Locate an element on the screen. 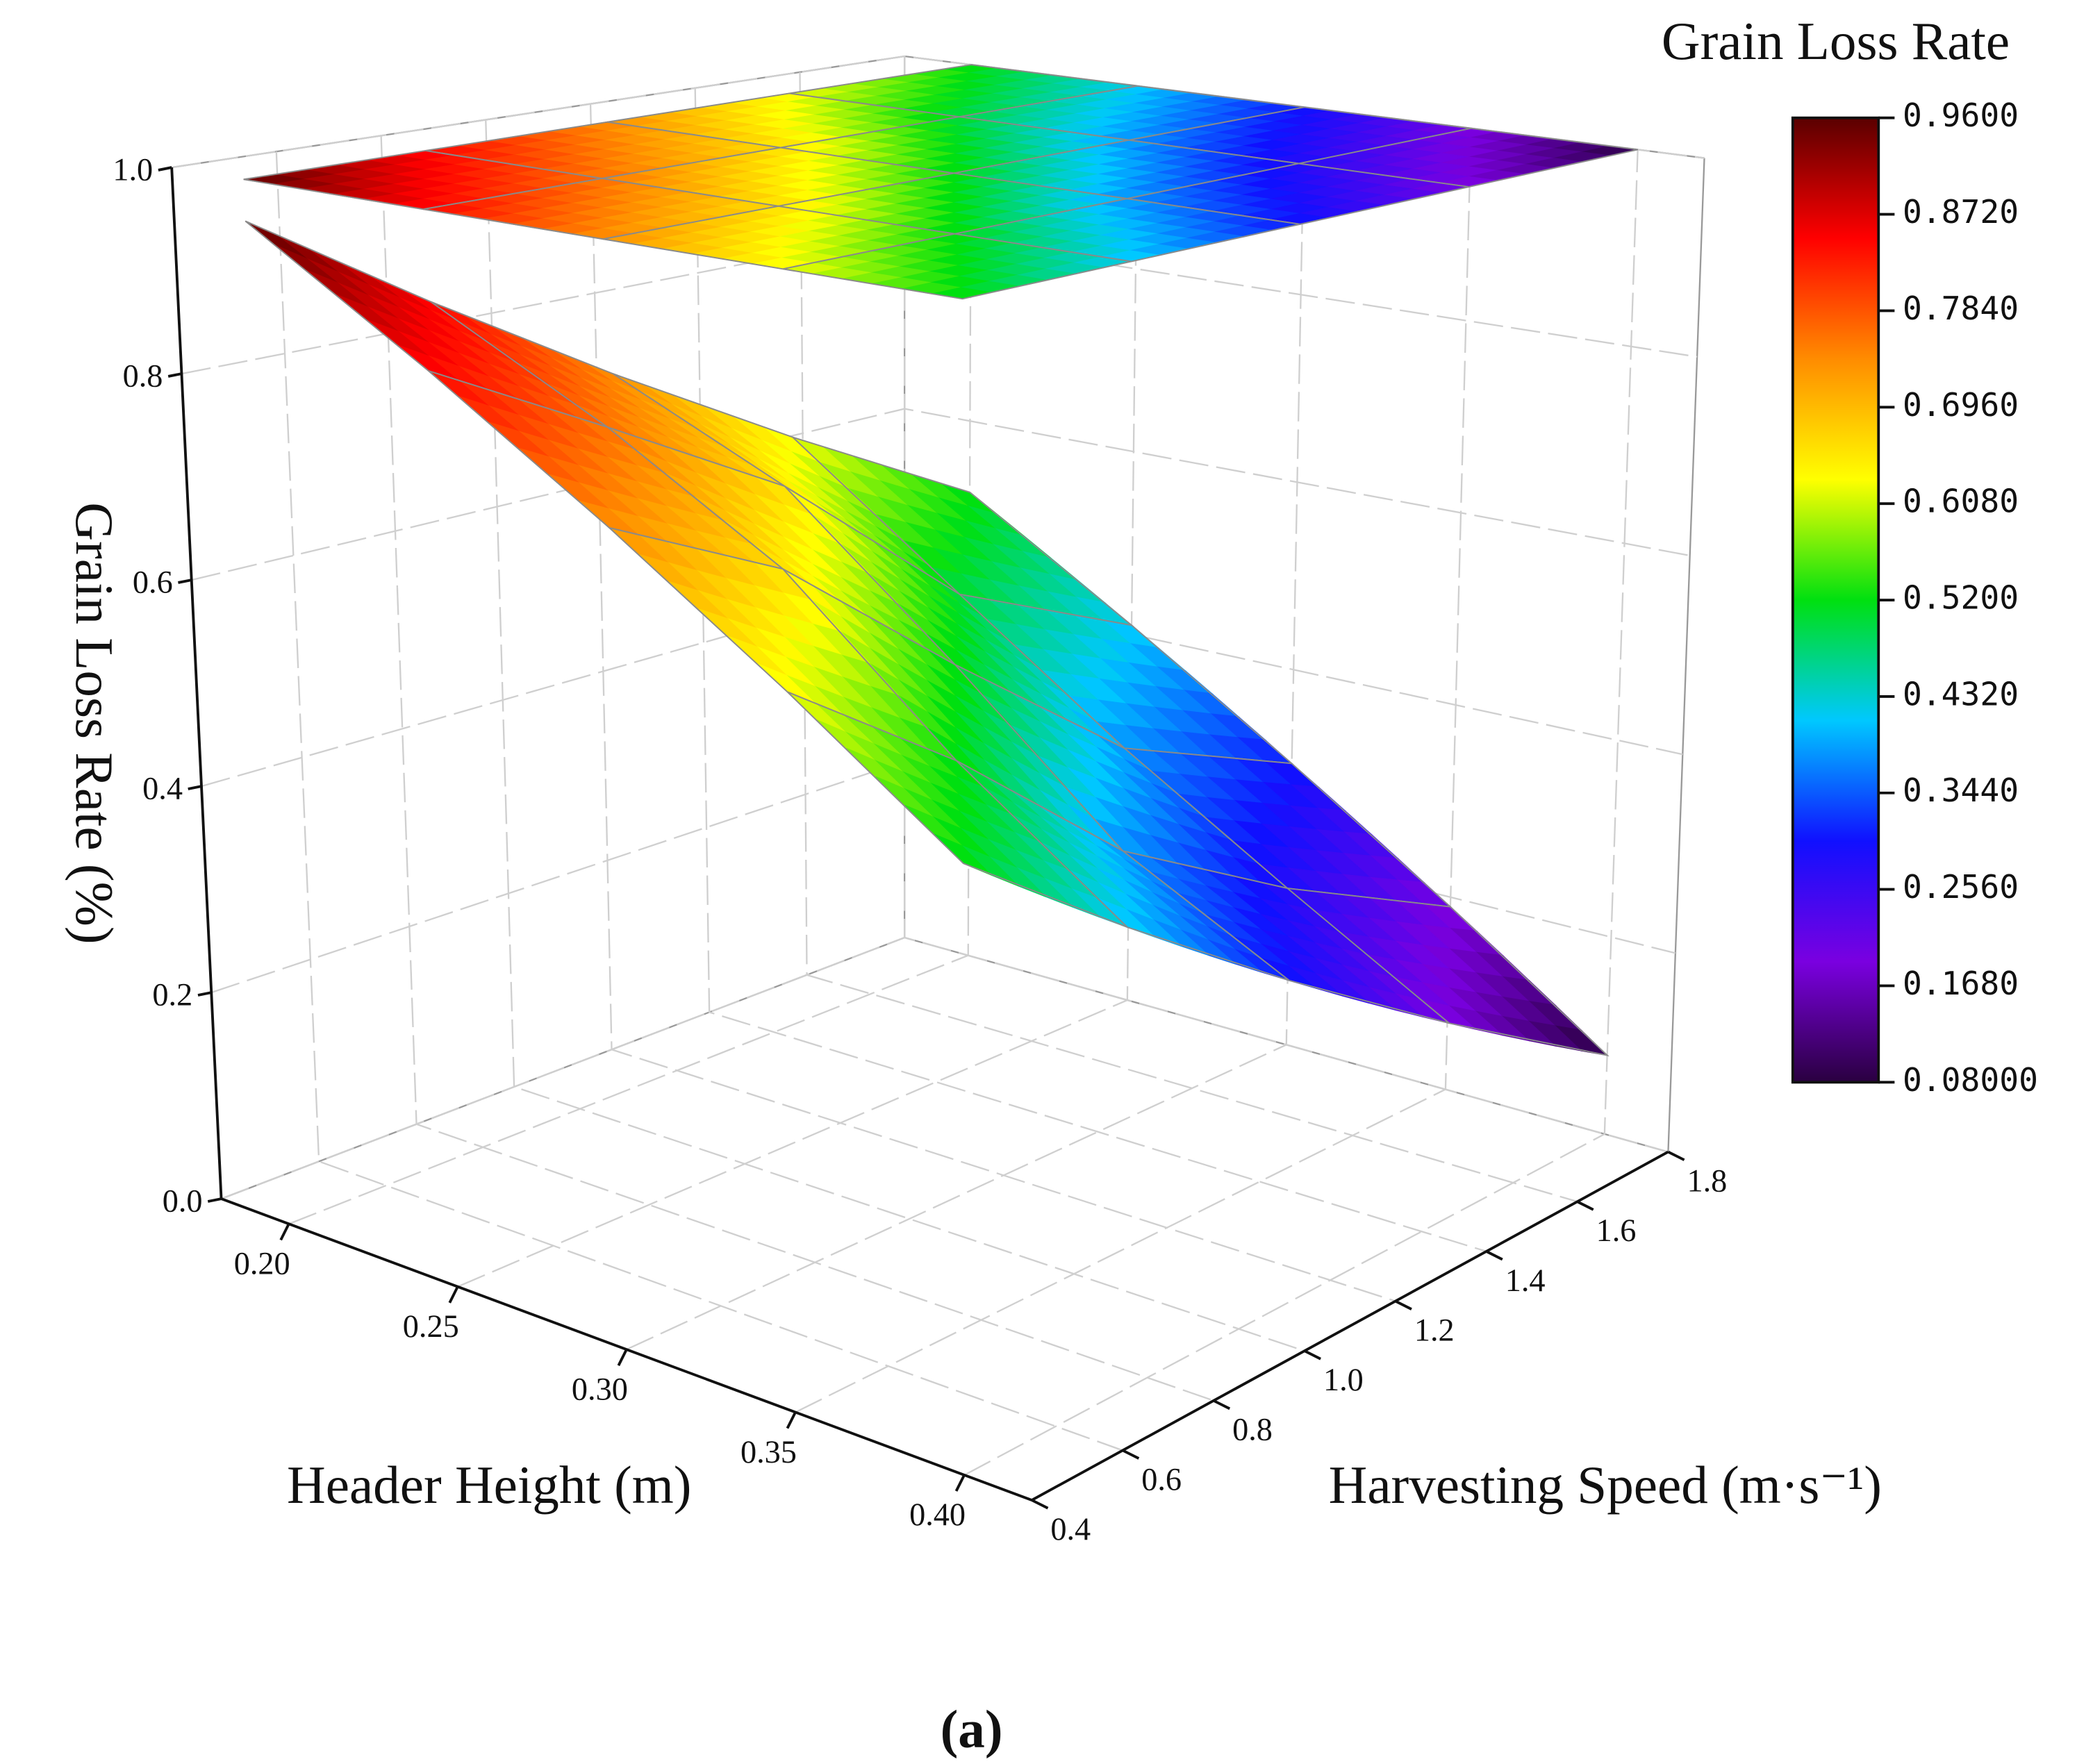  colorbar-tick-label: 0.3440 is located at coordinates (1961, 790).